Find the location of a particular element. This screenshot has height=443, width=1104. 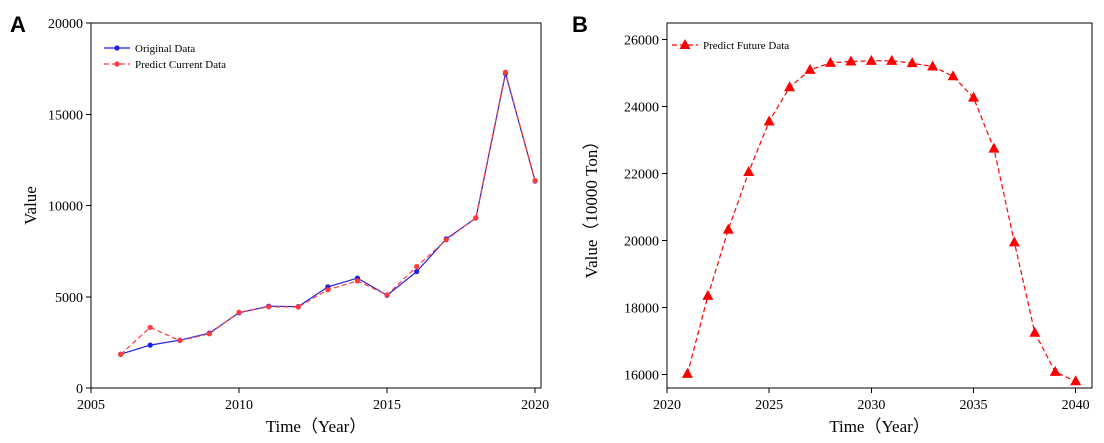

x-tick-label: 2025 is located at coordinates (769, 405).